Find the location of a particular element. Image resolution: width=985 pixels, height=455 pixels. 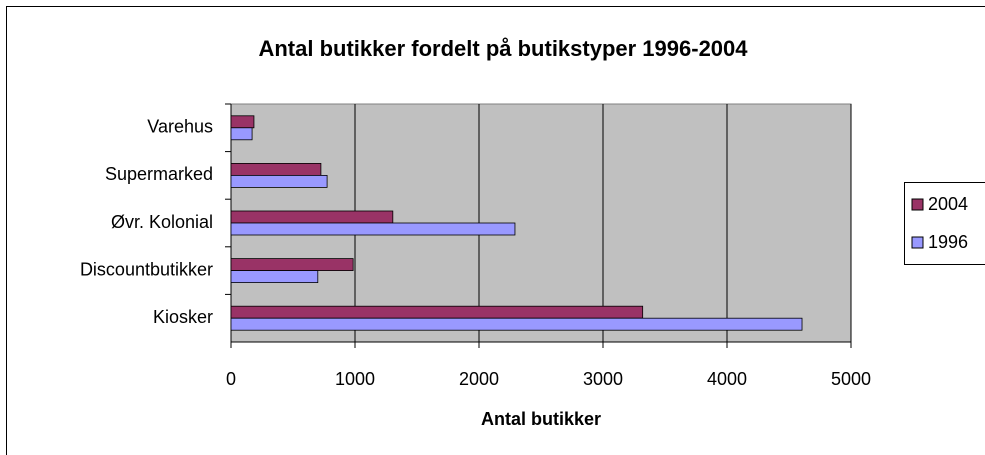

y-tick-label: Discountbutikker is located at coordinates (146, 269).